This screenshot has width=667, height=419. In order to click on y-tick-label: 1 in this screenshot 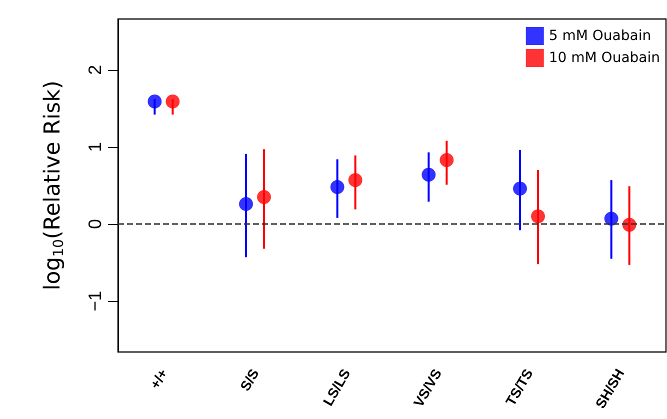, I will do `click(95, 147)`.